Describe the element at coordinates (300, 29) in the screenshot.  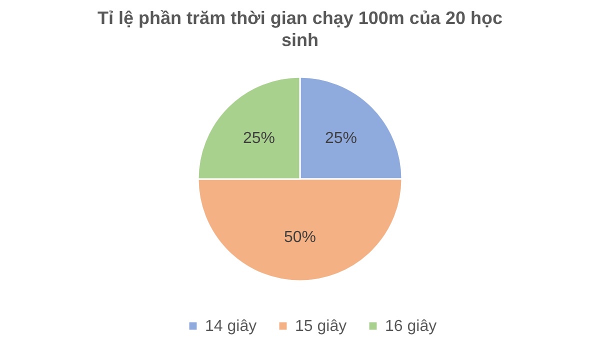
I see `chart-title: Tỉ lệ phần trăm thời gian chạy 100m của 20 học sinh` at that location.